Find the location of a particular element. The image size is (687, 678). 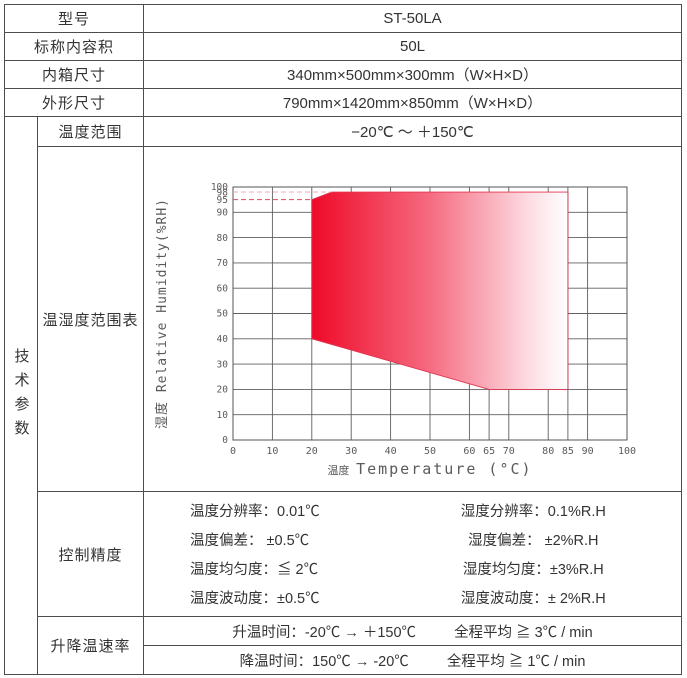

tech-params-vertical-label: 技术参数 is located at coordinates (21, 395).